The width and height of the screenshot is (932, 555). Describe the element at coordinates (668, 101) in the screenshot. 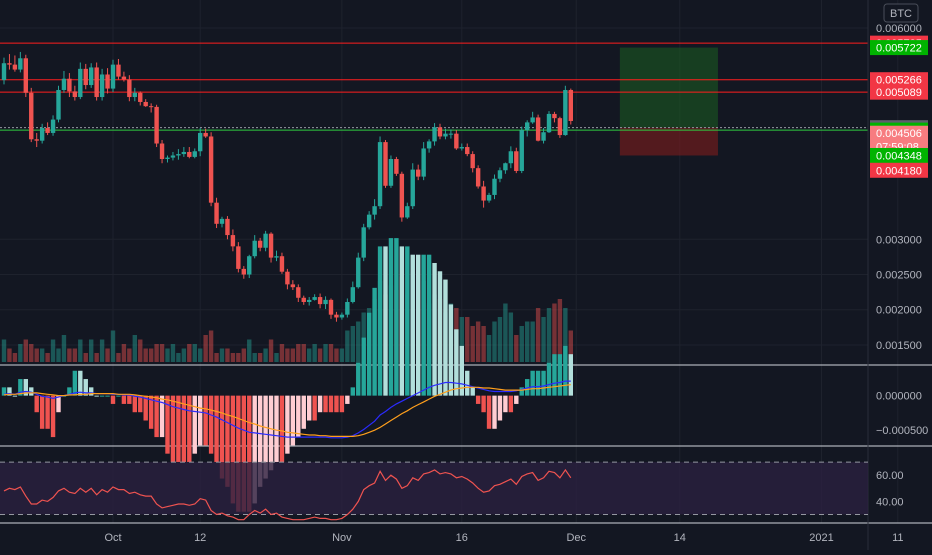

I see `long-position-tool` at that location.